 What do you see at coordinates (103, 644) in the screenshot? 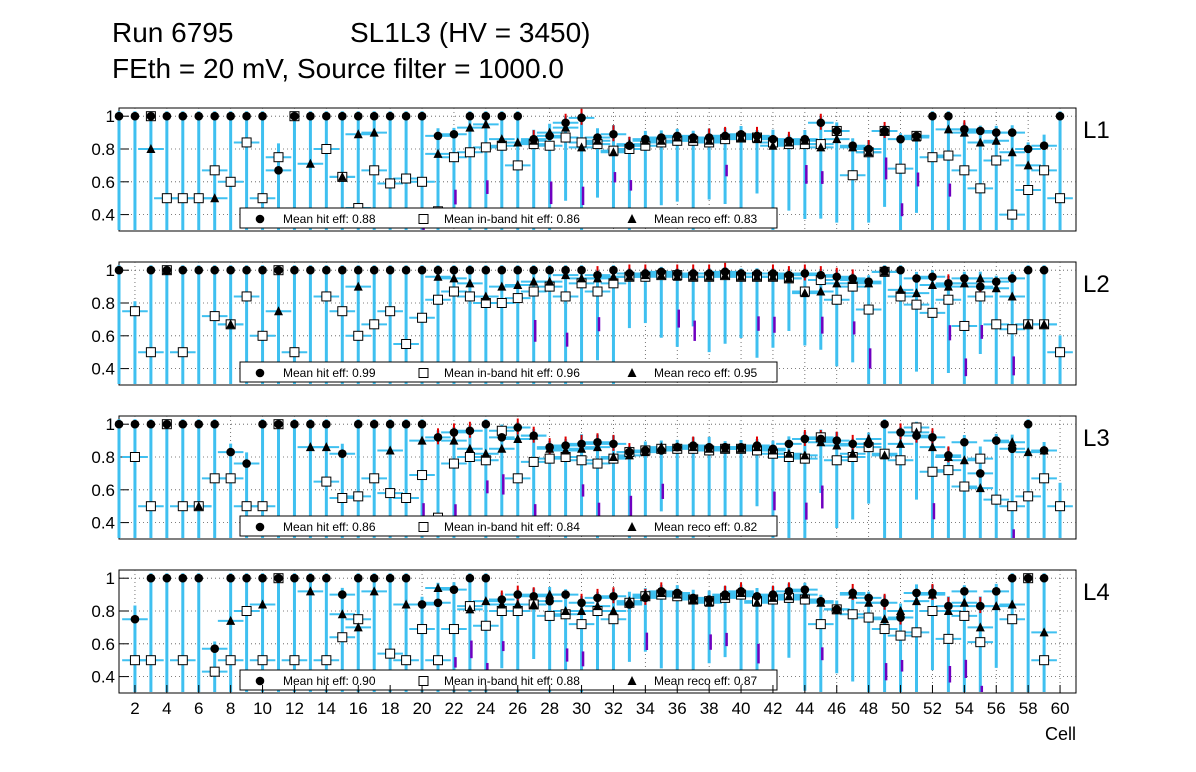
I see `y-tick-label: 0.6` at bounding box center [103, 644].